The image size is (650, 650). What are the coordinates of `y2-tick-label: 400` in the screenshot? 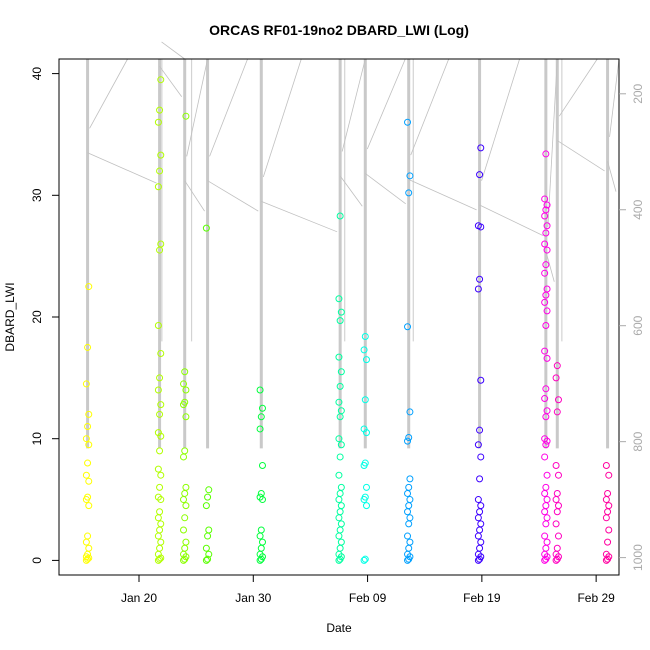 It's located at (638, 209).